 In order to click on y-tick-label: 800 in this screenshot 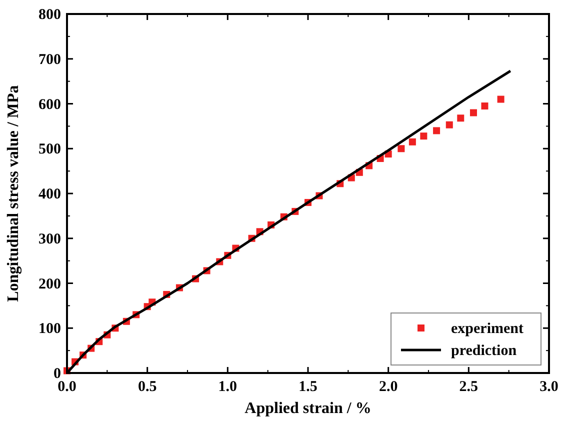, I will do `click(49, 15)`.